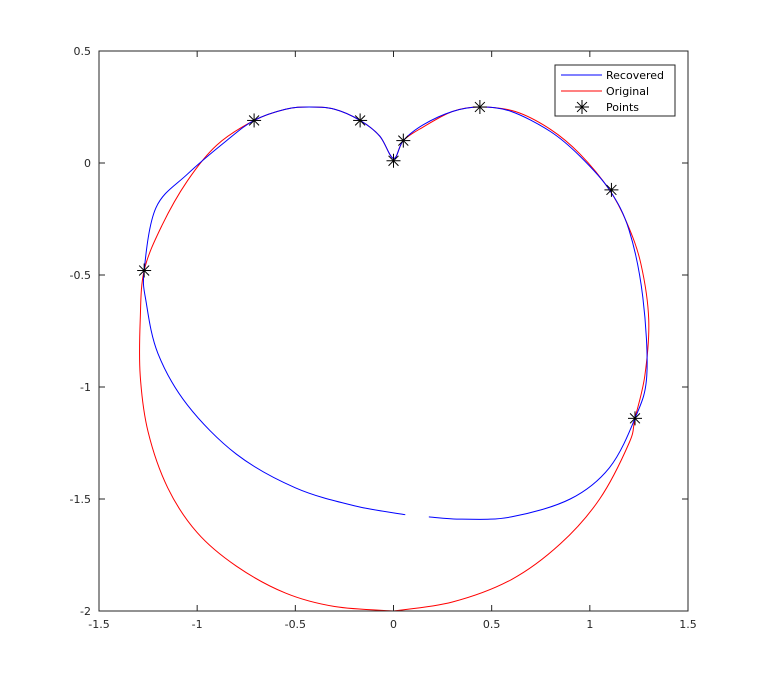  What do you see at coordinates (492, 624) in the screenshot?
I see `x-tick-label: 0.5` at bounding box center [492, 624].